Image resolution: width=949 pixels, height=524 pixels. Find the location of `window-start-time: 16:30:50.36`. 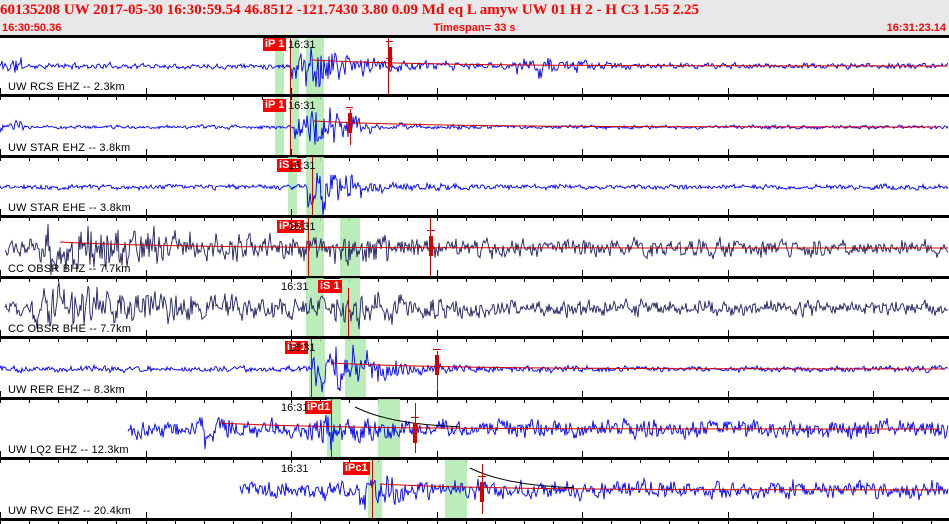

window-start-time: 16:30:50.36 is located at coordinates (32, 28).